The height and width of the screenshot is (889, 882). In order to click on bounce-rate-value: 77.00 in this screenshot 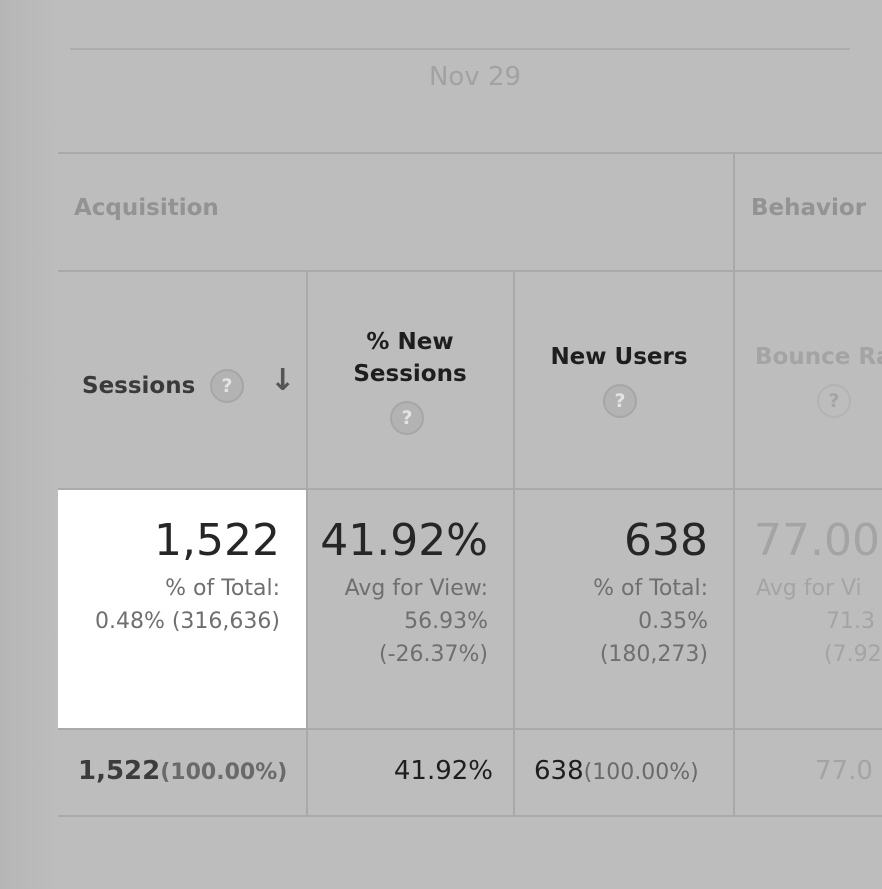, I will do `click(817, 540)`.